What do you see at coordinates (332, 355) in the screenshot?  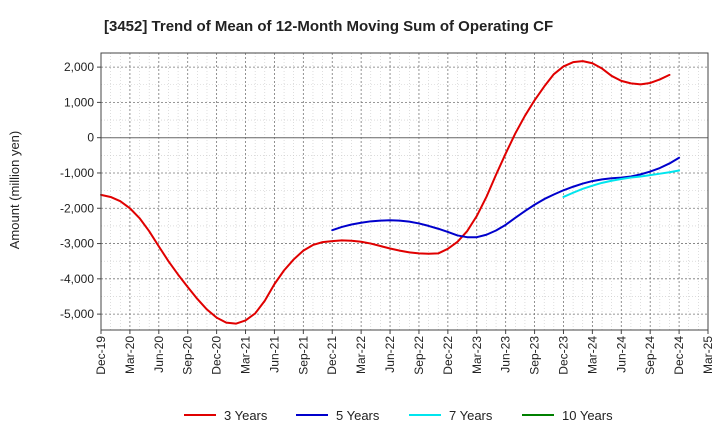 I see `x-tick-label: Dec-21` at bounding box center [332, 355].